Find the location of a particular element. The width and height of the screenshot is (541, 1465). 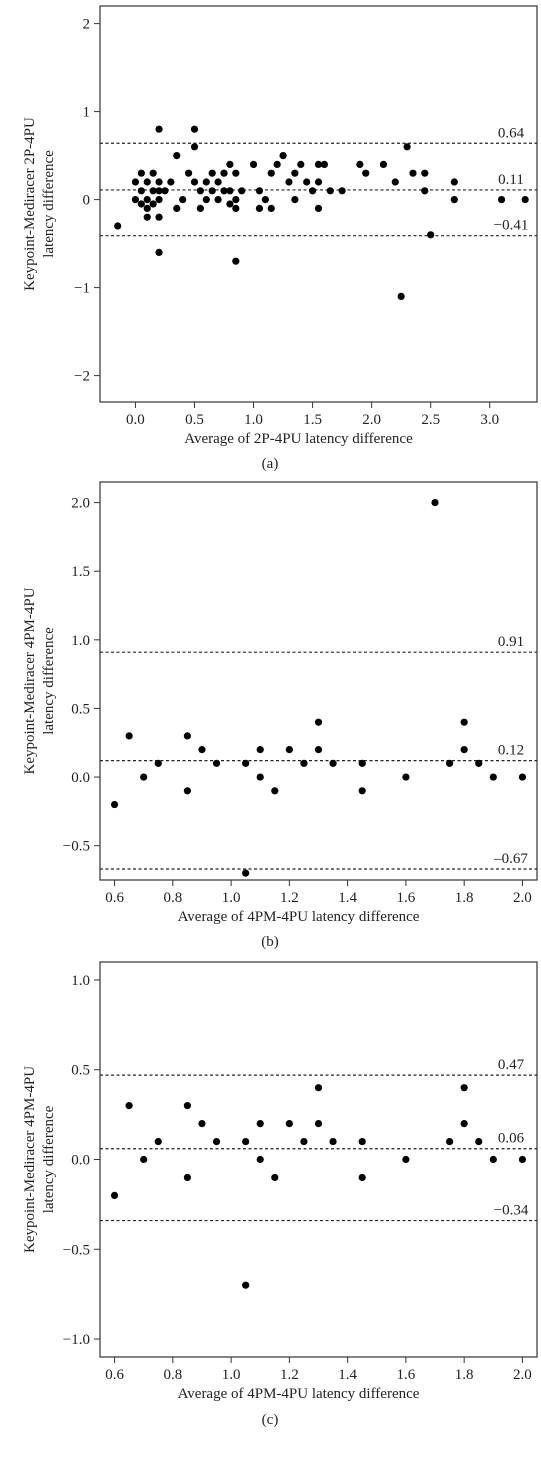

y-axis-title-line: Keypoint-Mediracer 2P-4PU is located at coordinates (30, 204).